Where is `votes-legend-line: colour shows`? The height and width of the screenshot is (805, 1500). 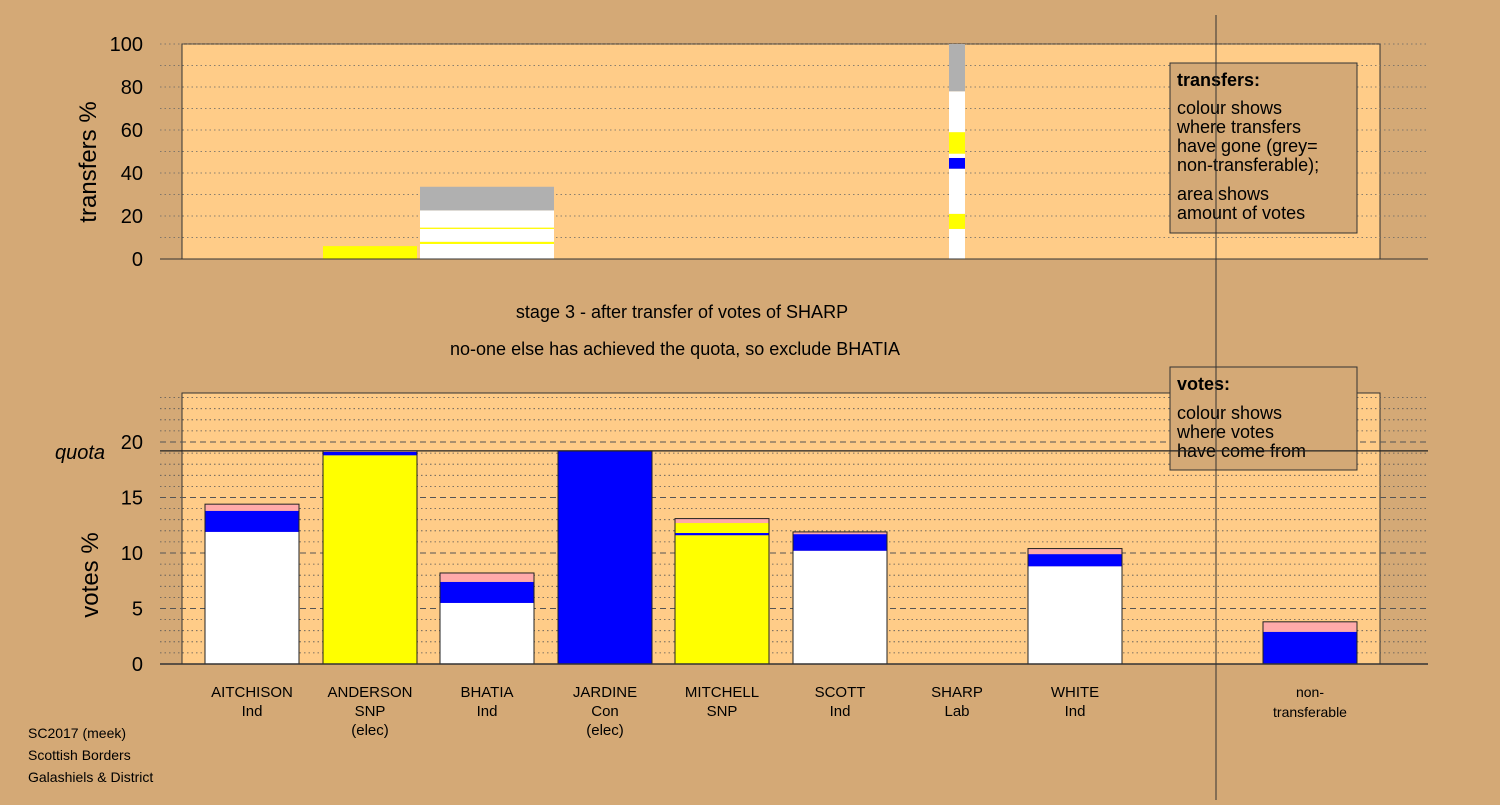
votes-legend-line: colour shows is located at coordinates (1229, 413).